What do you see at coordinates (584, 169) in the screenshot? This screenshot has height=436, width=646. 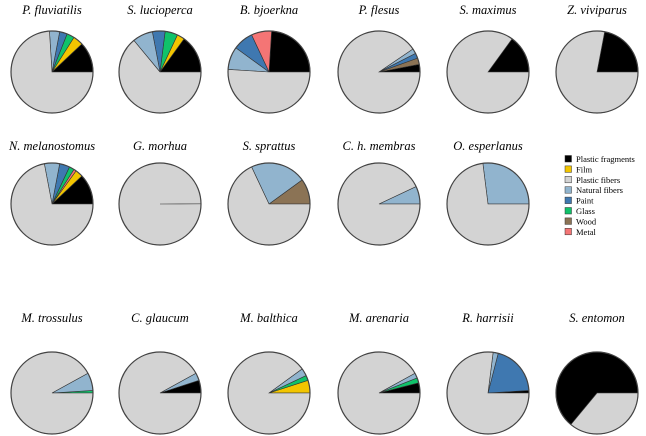 I see `legend-label: Film` at bounding box center [584, 169].